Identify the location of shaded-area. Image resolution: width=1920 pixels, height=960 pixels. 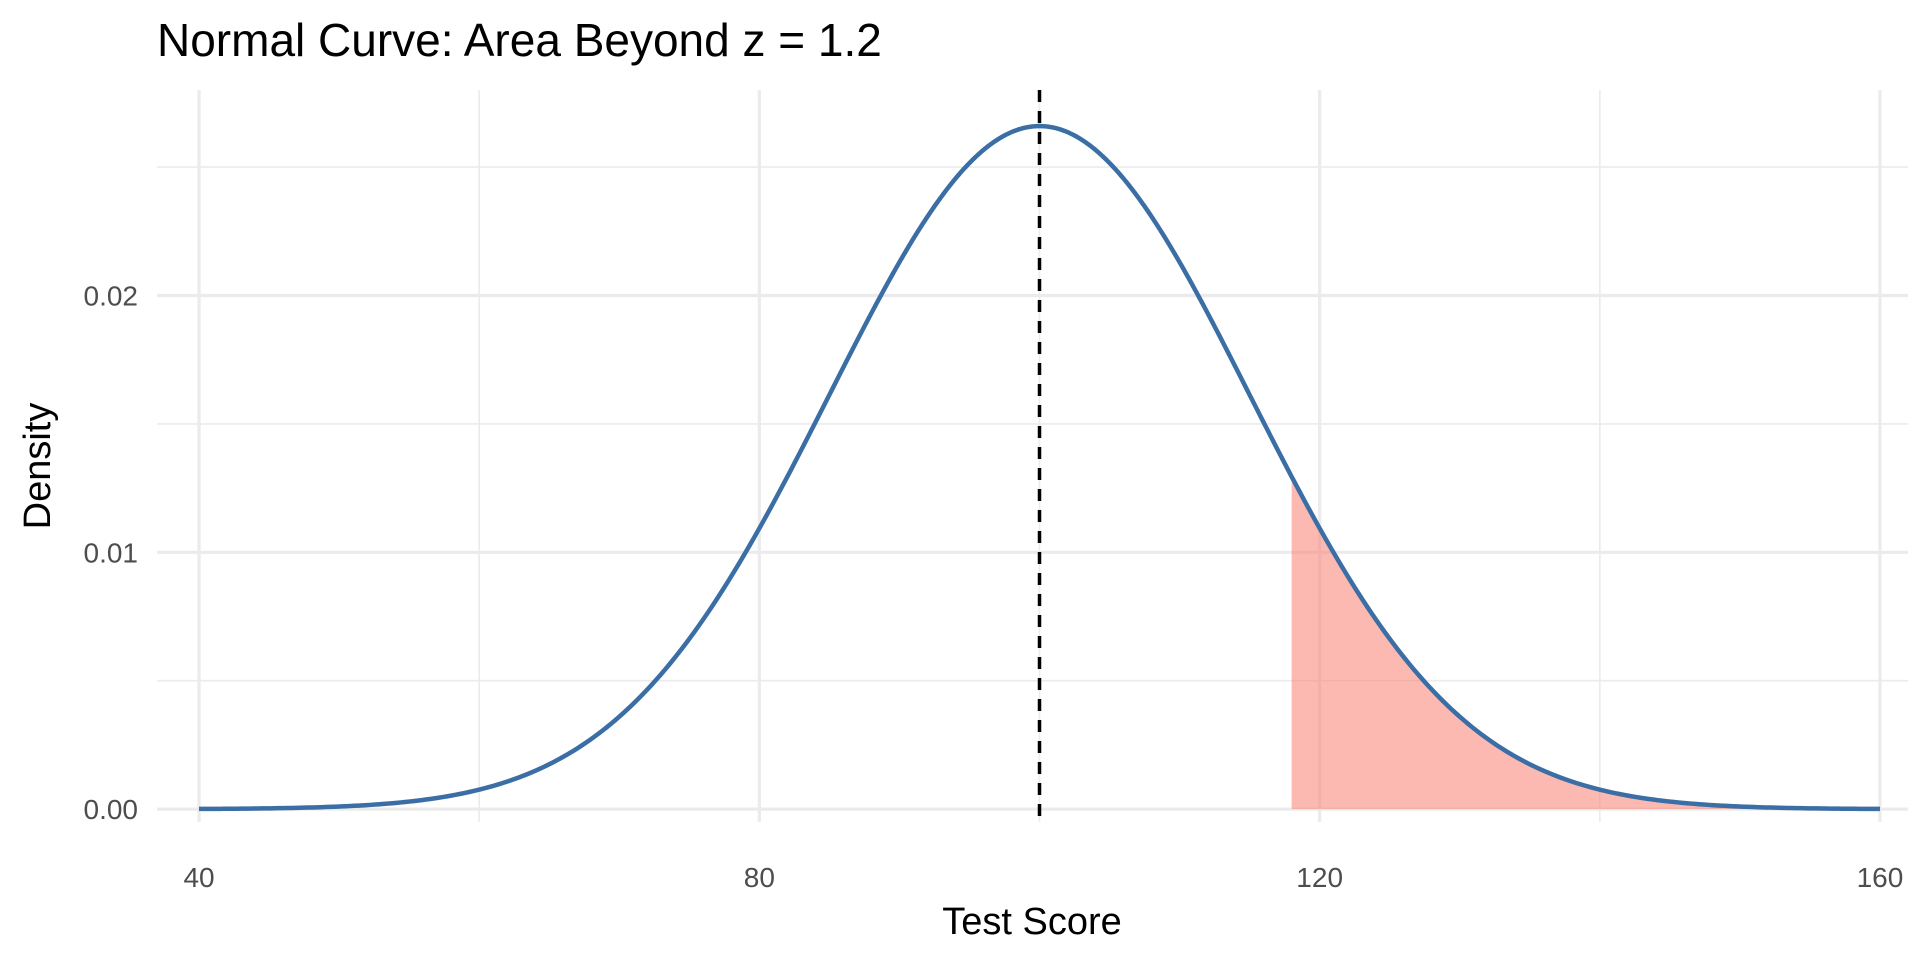
(1585, 643).